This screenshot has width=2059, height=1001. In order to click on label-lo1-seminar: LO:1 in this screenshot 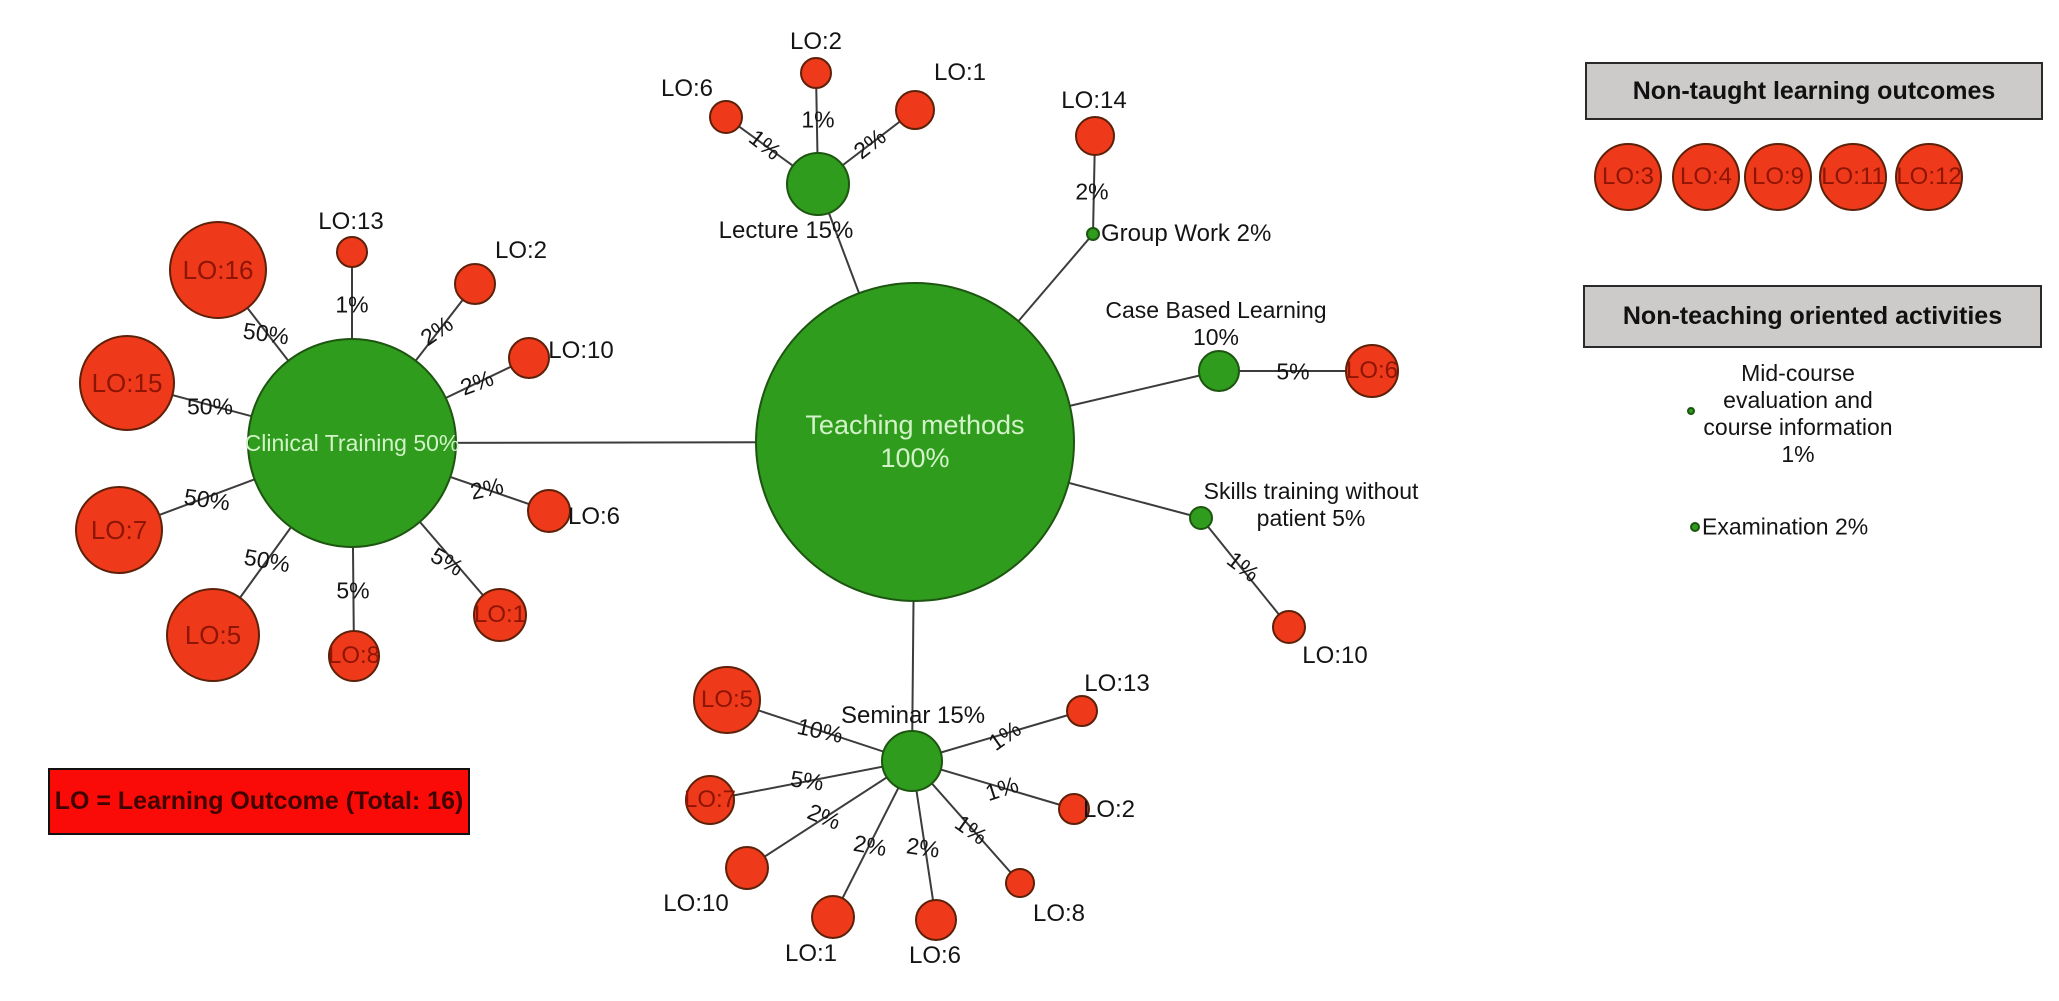, I will do `click(811, 953)`.